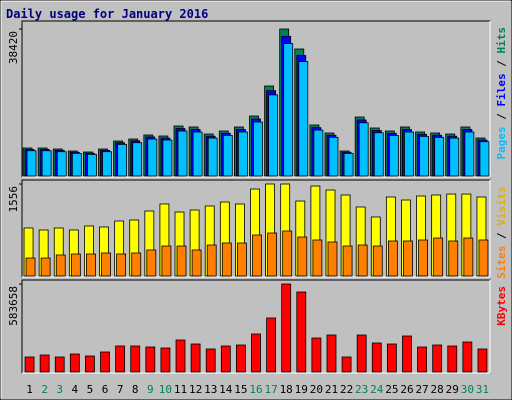 This screenshot has width=512, height=400. Describe the element at coordinates (29, 389) in the screenshot. I see `x-tick-label: 1` at that location.